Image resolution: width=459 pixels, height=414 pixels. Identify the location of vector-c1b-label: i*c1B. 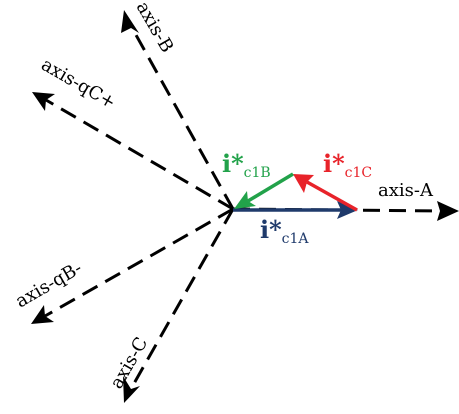
(246, 165).